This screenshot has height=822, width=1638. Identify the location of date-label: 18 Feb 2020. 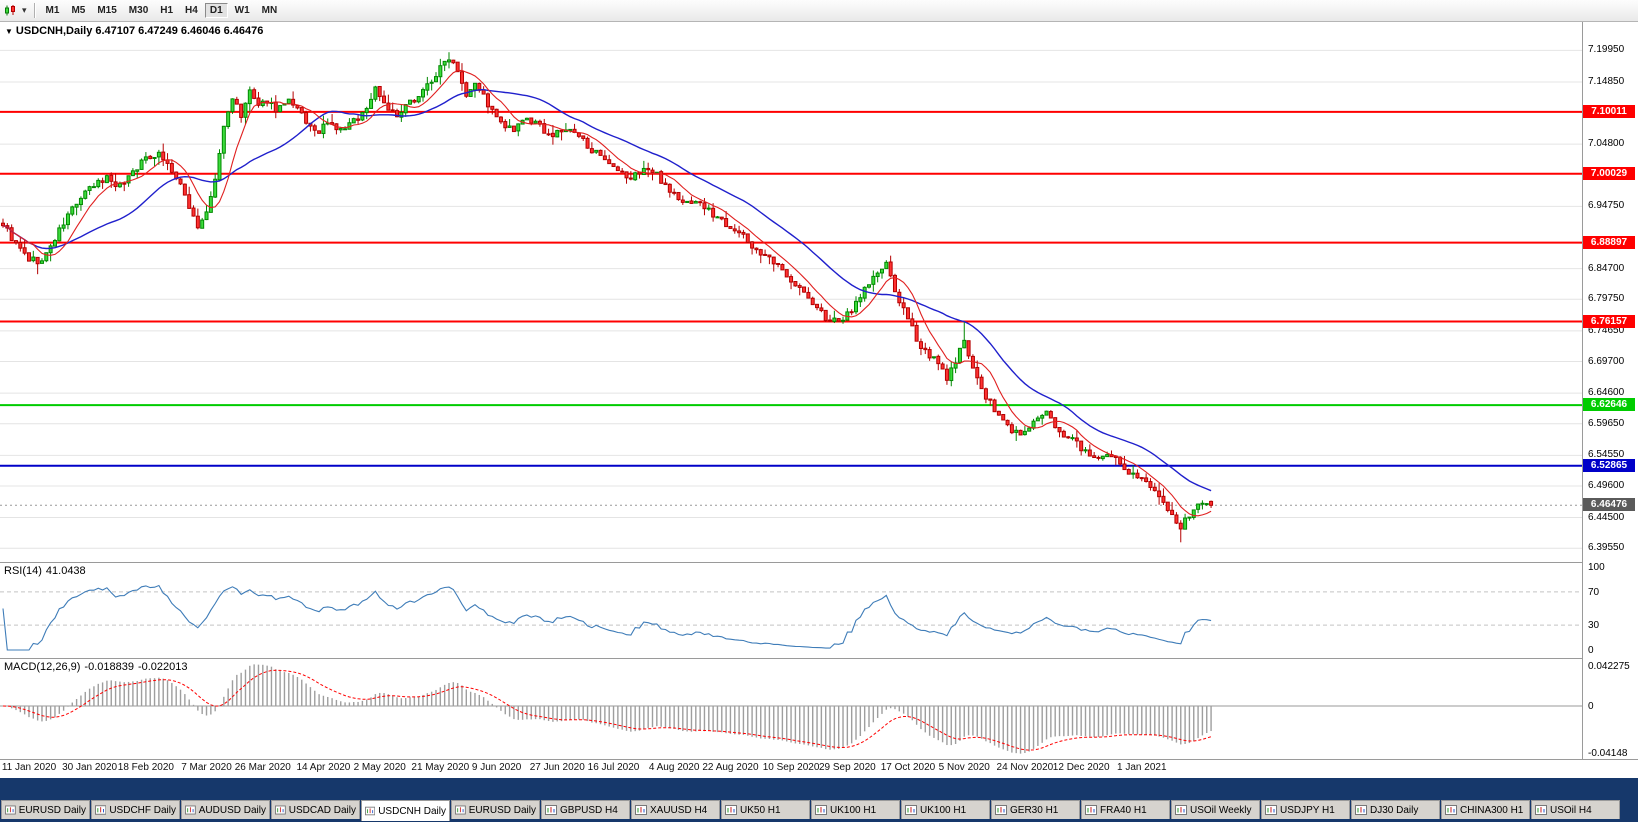
(145, 767).